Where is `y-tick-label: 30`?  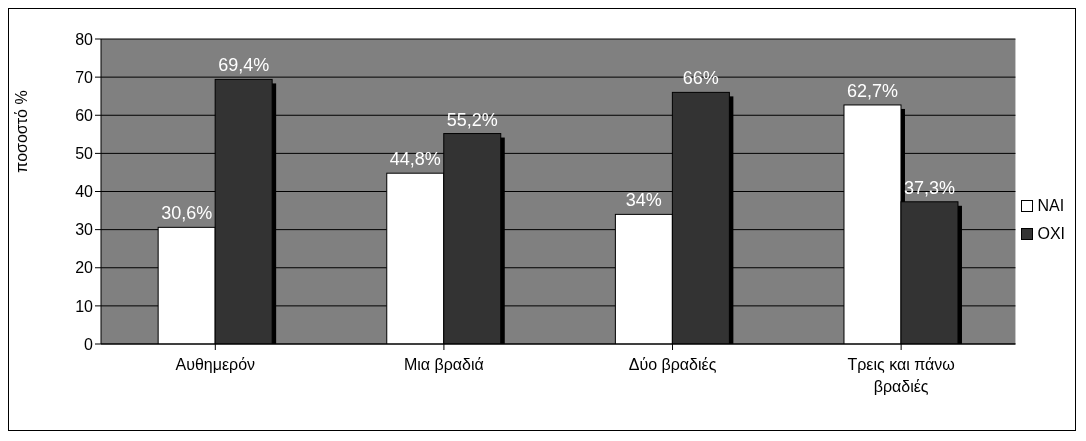
y-tick-label: 30 is located at coordinates (84, 230).